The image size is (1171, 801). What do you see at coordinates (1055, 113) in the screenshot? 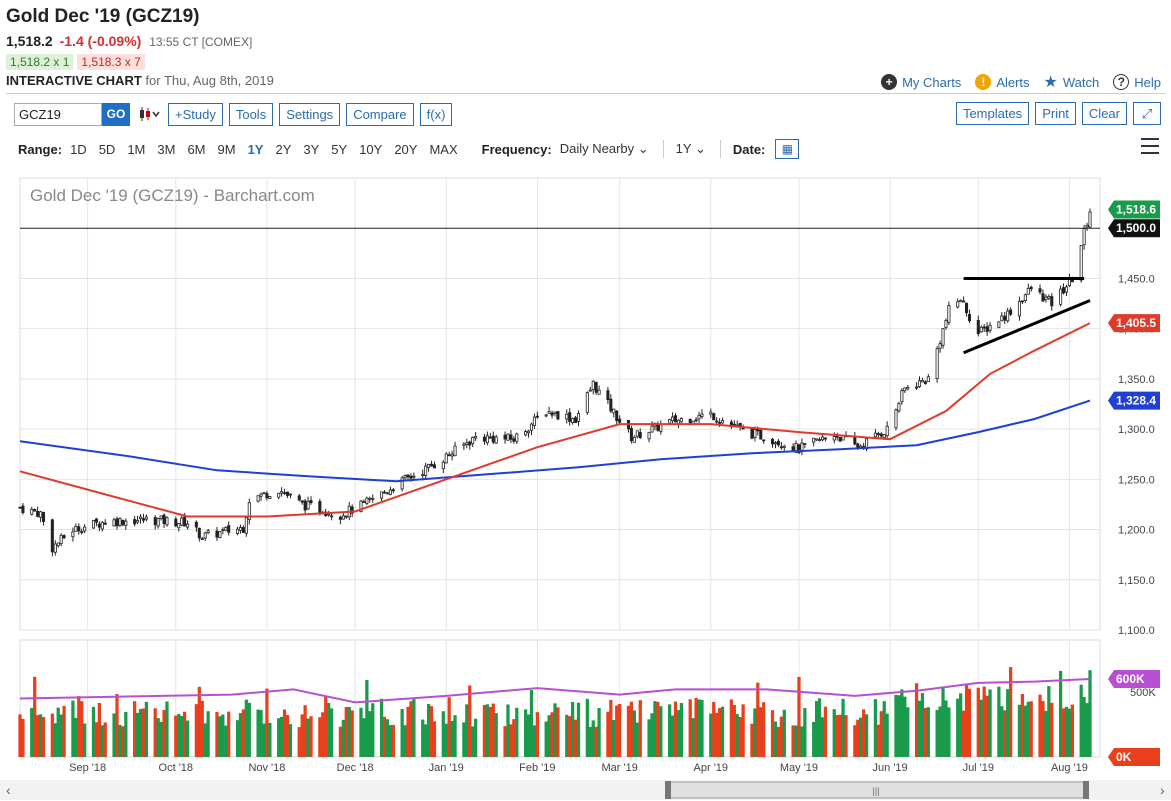
I see `print-button: Print` at bounding box center [1055, 113].